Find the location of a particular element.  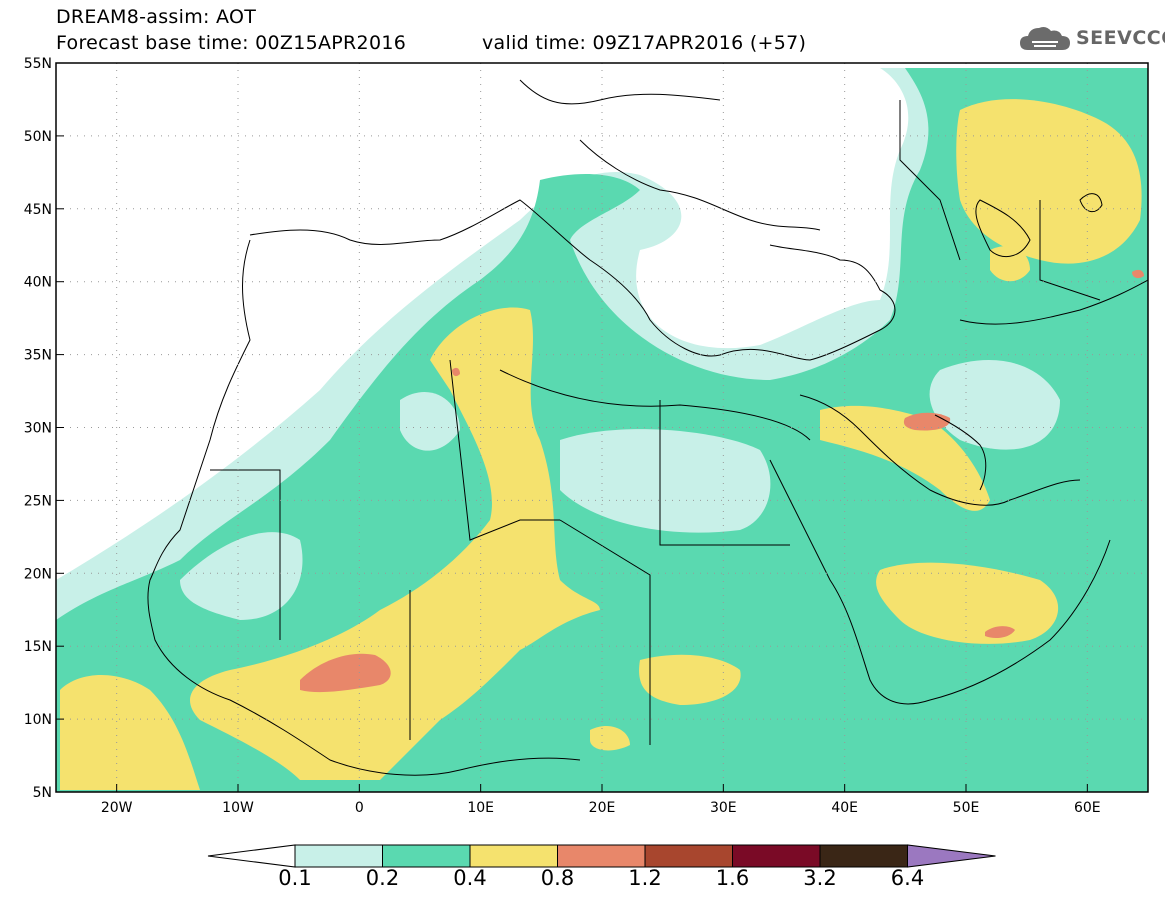

valid-time-label: valid time: 09Z17APR2016 (+57) is located at coordinates (644, 43).